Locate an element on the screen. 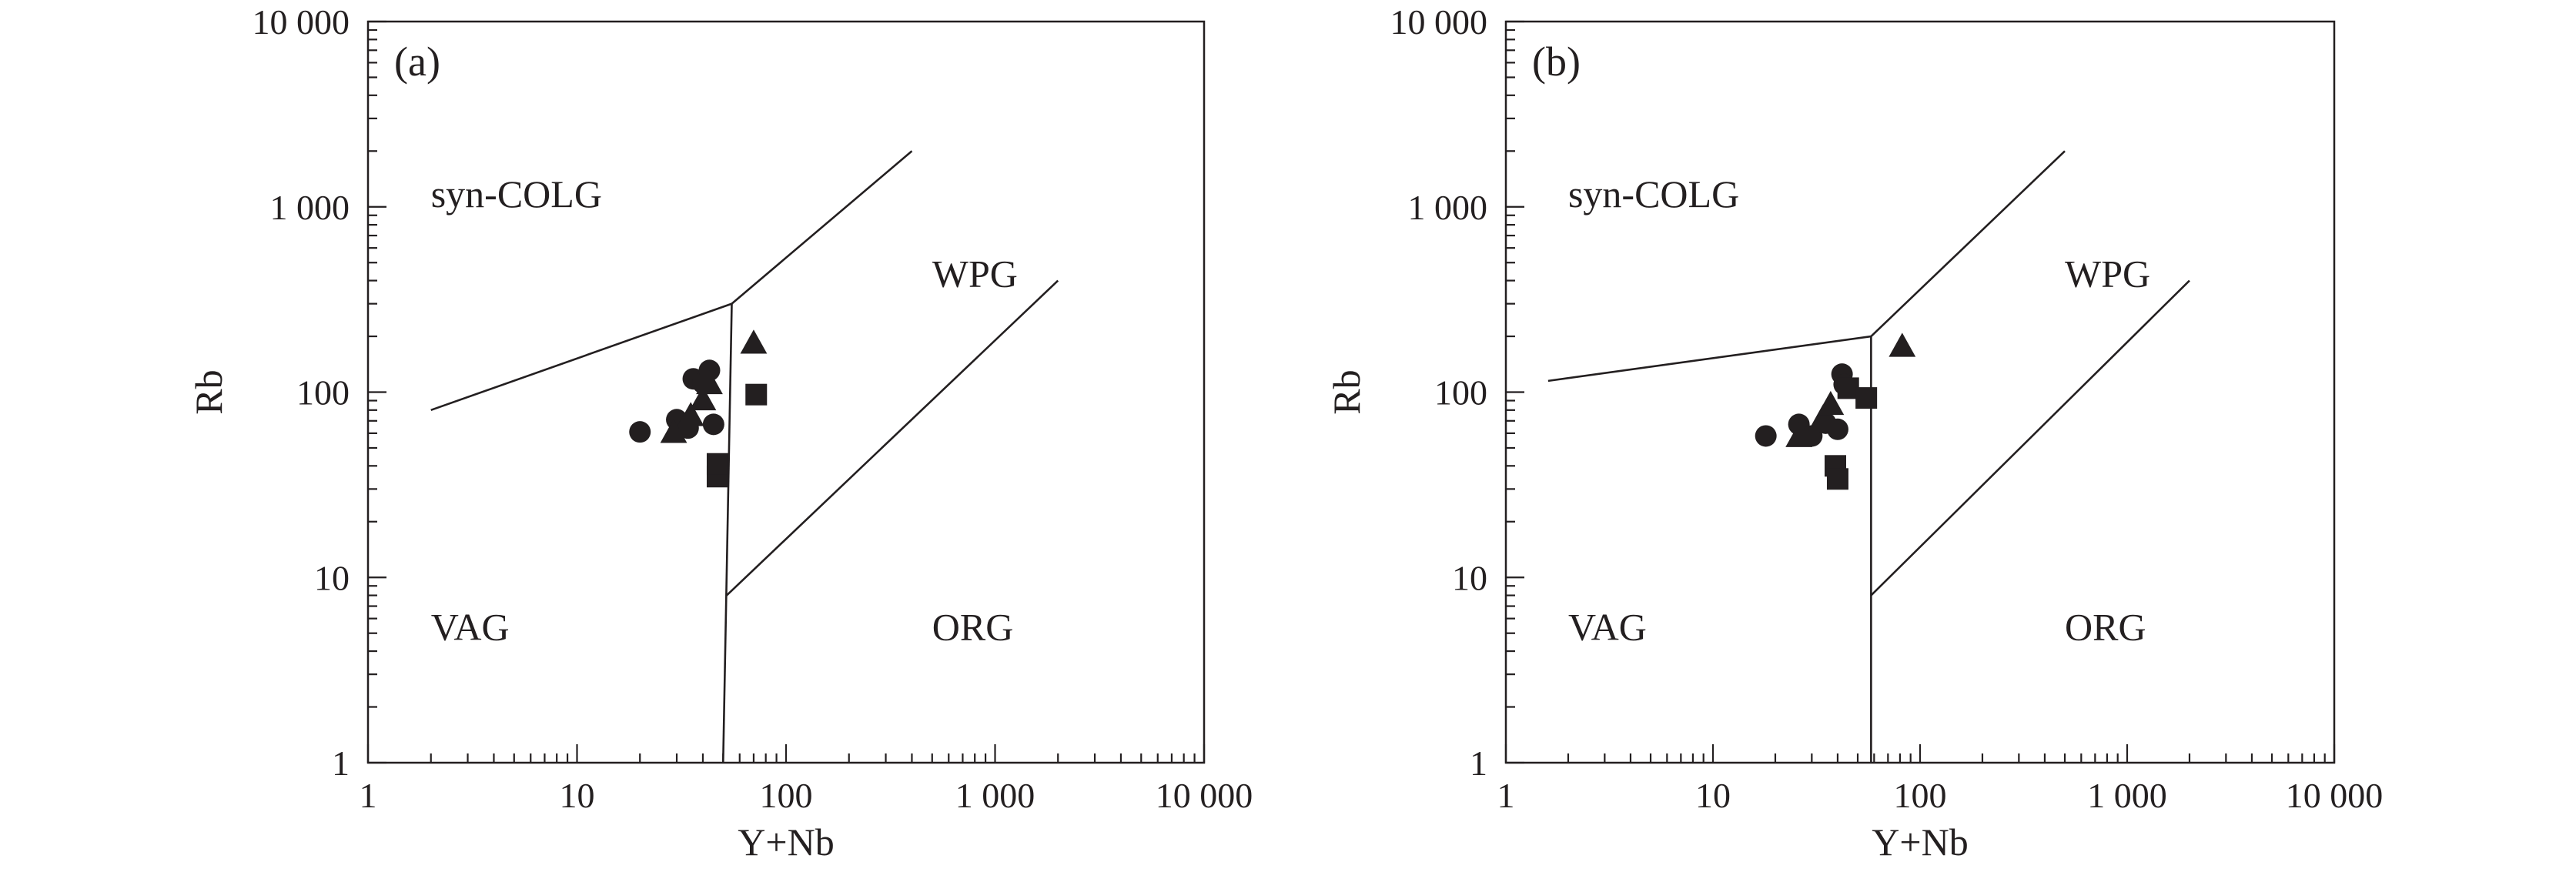 The image size is (2576, 872). panel-label: (a) is located at coordinates (417, 61).